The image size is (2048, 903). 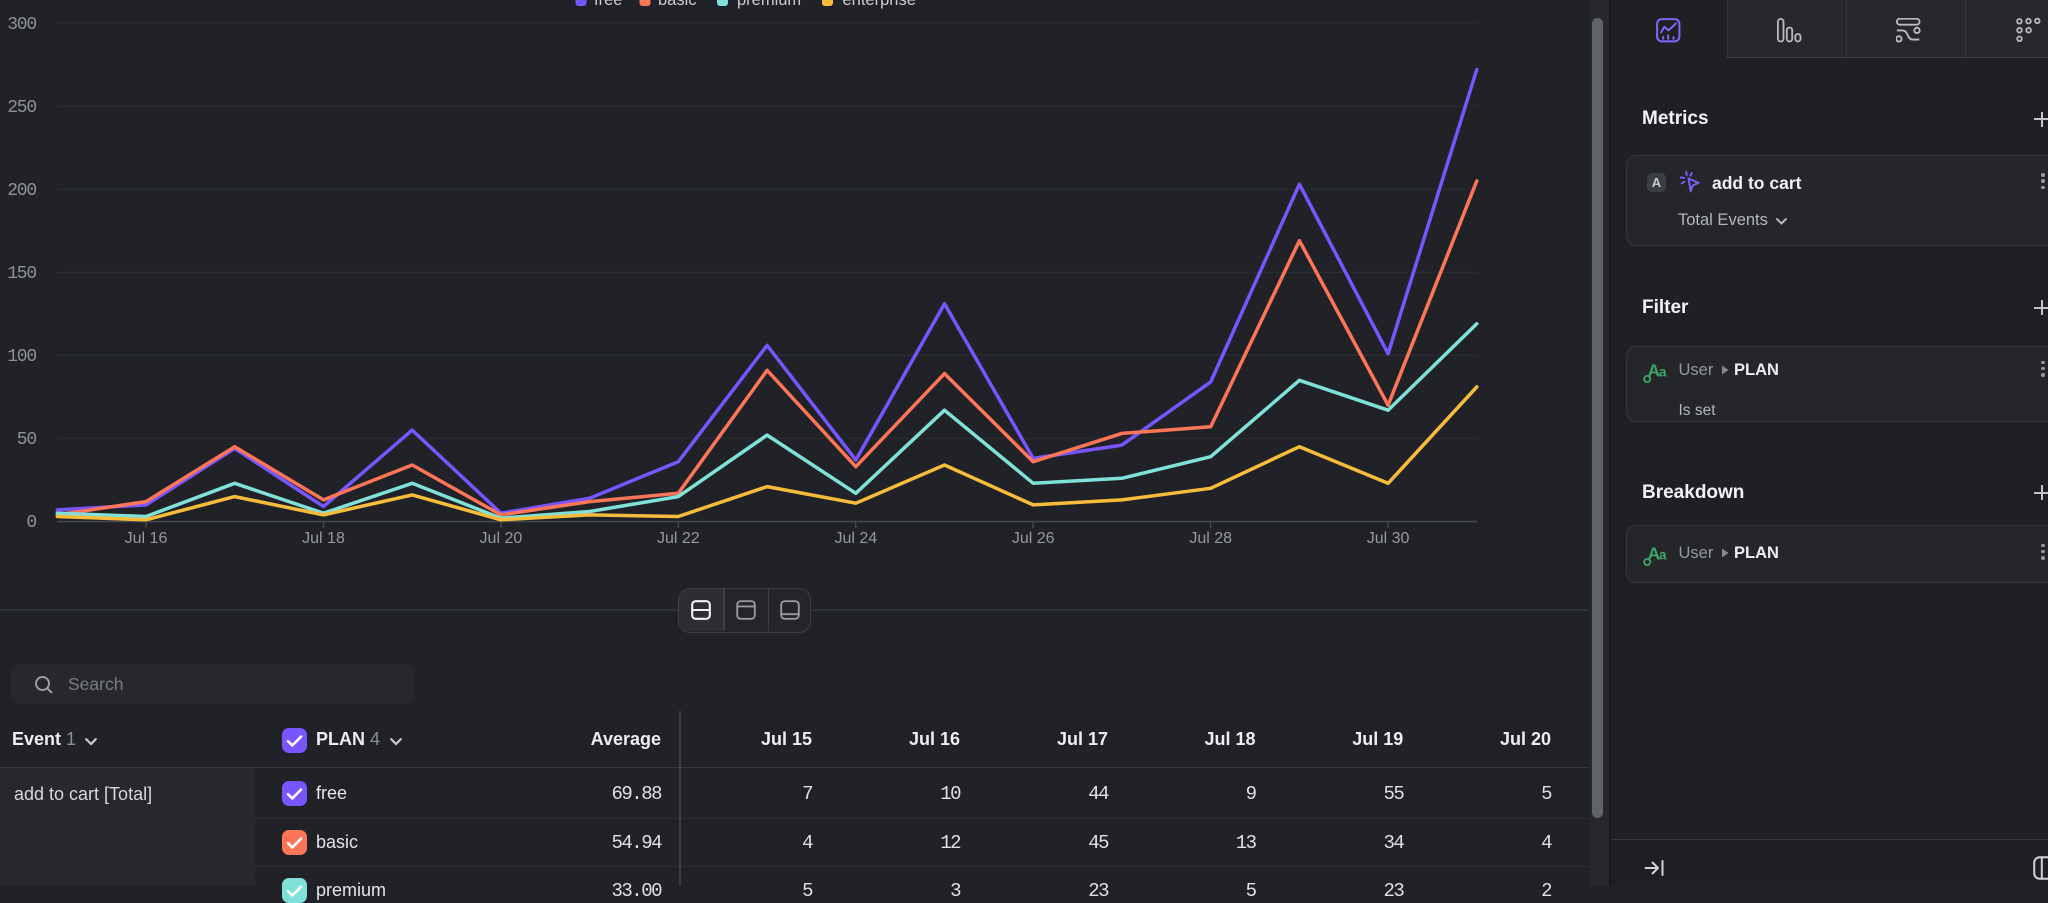 What do you see at coordinates (21, 25) in the screenshot?
I see `svg-text: 300` at bounding box center [21, 25].